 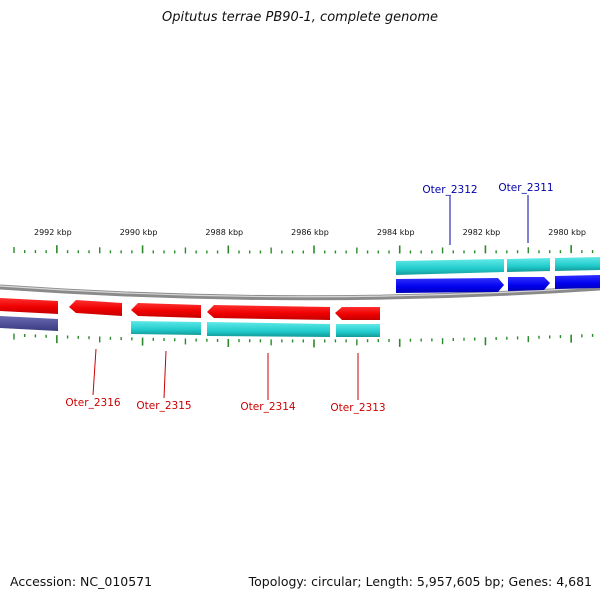 What do you see at coordinates (450, 267) in the screenshot?
I see `gene-oter-2312-track` at bounding box center [450, 267].